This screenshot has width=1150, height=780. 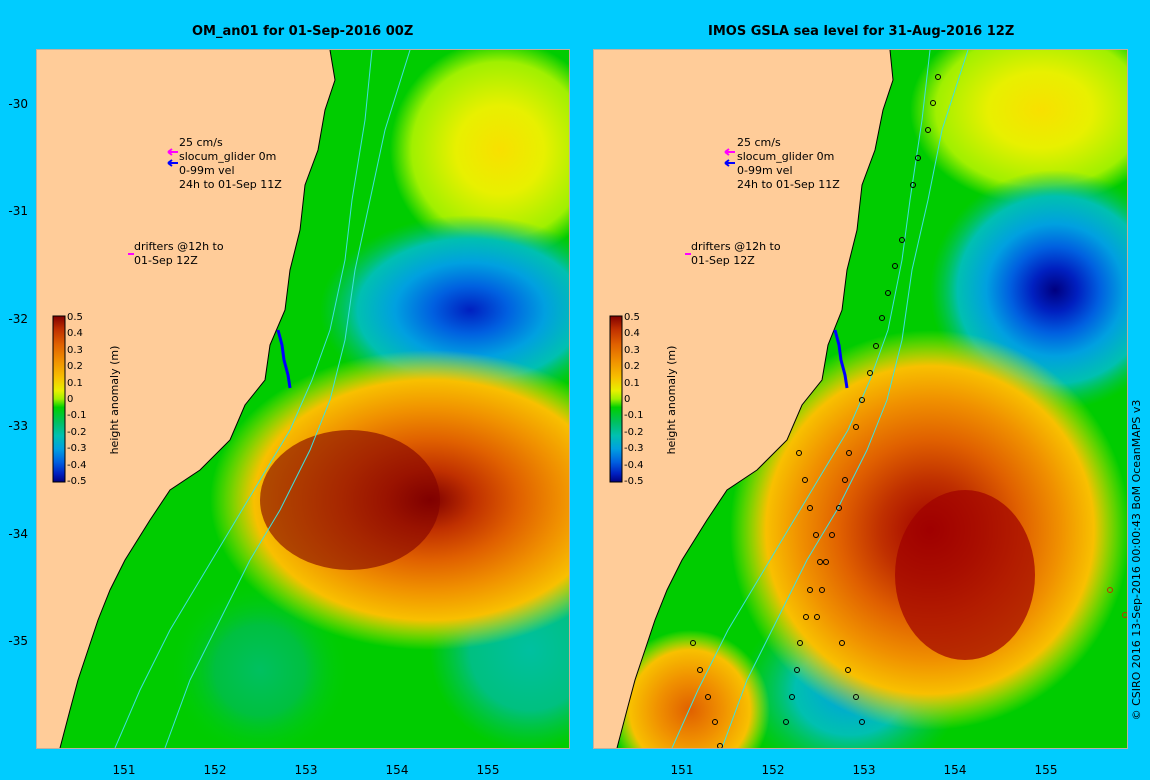 What do you see at coordinates (765, 170) in the screenshot?
I see `right-vel-label: 0-99m vel` at bounding box center [765, 170].